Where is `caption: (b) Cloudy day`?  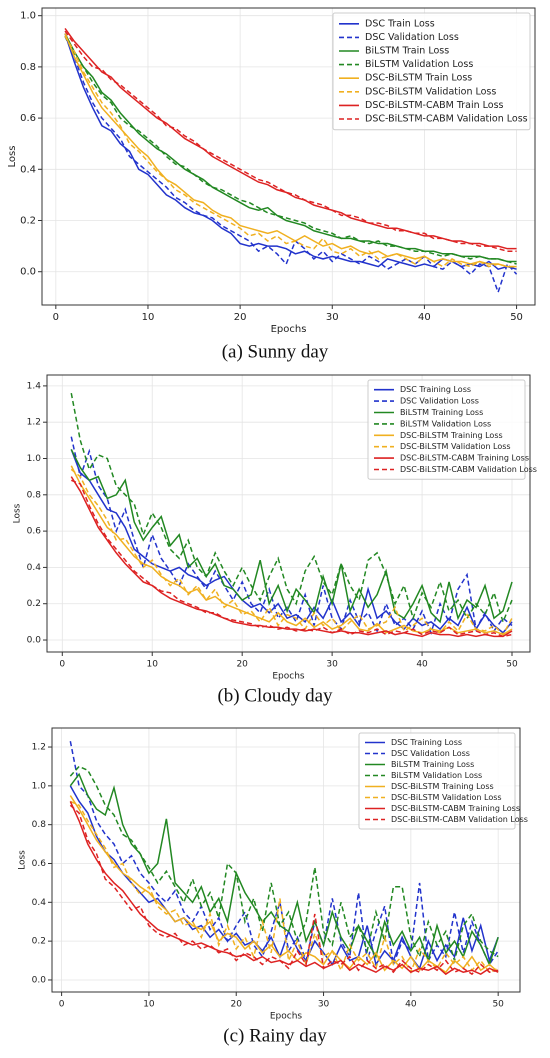 caption: (b) Cloudy day is located at coordinates (275, 695).